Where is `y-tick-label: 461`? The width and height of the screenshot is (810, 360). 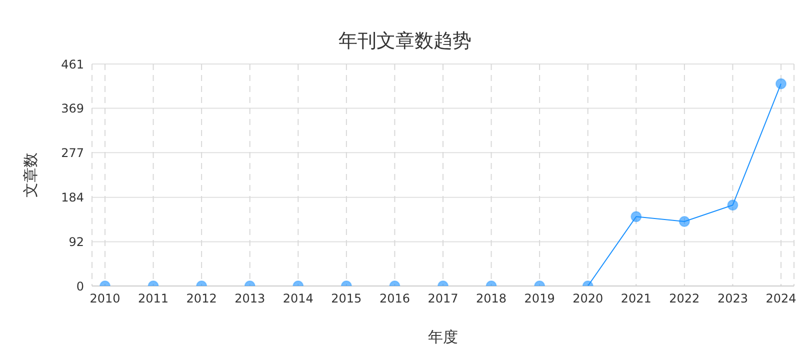
y-tick-label: 461 is located at coordinates (72, 64).